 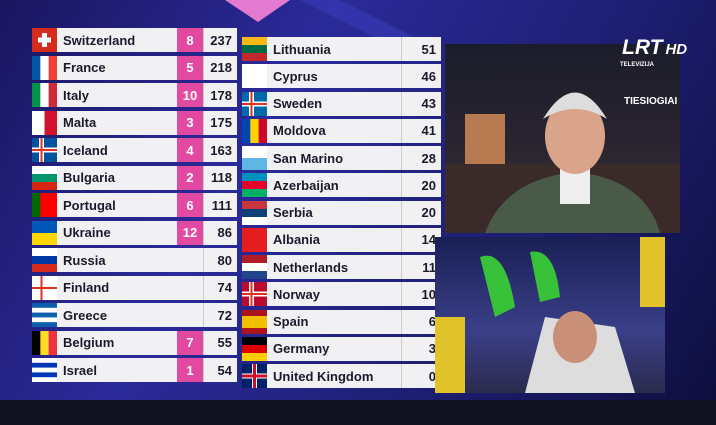 I want to click on total-points: 118, so click(x=220, y=177).